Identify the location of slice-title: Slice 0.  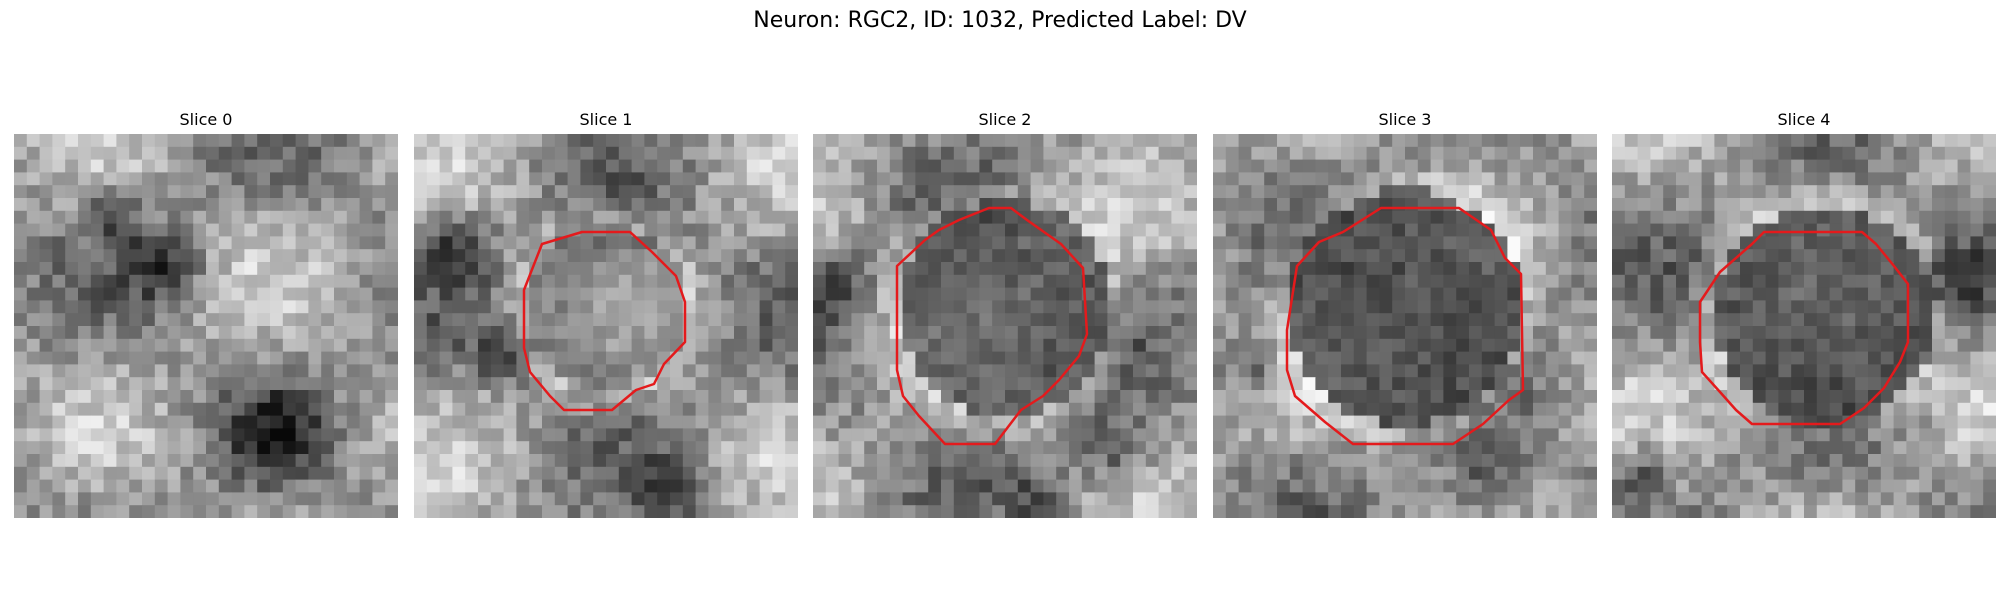
(206, 119).